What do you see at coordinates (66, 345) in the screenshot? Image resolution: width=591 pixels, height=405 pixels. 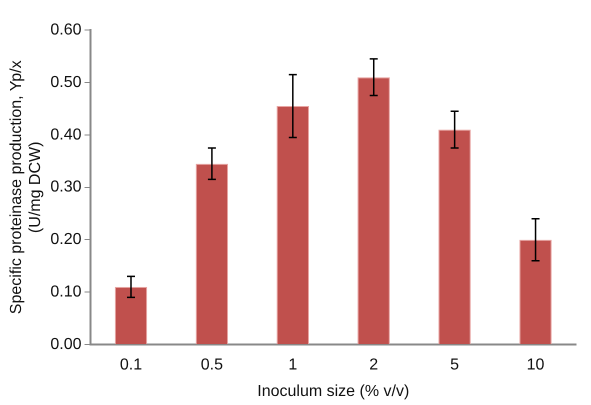 I see `y-tick-label: 0.00` at bounding box center [66, 345].